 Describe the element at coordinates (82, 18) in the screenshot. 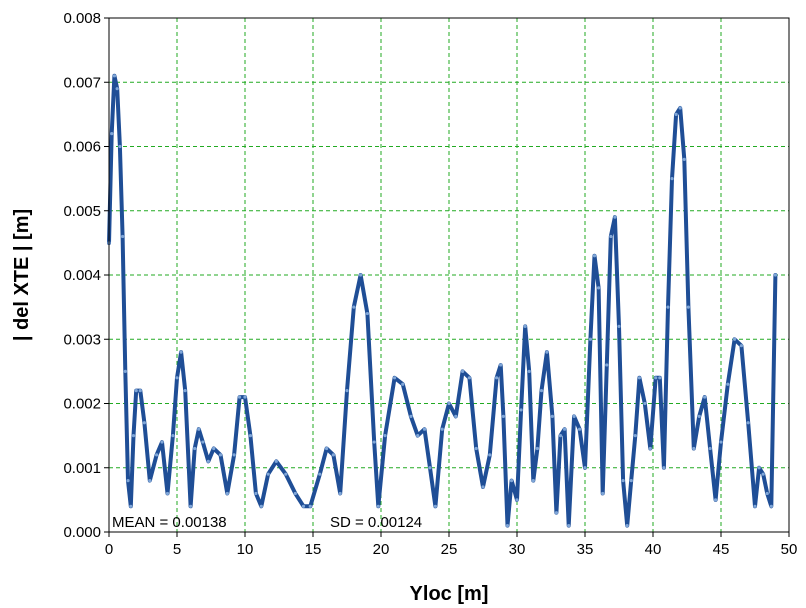

I see `y-tick-label: 0.008` at that location.